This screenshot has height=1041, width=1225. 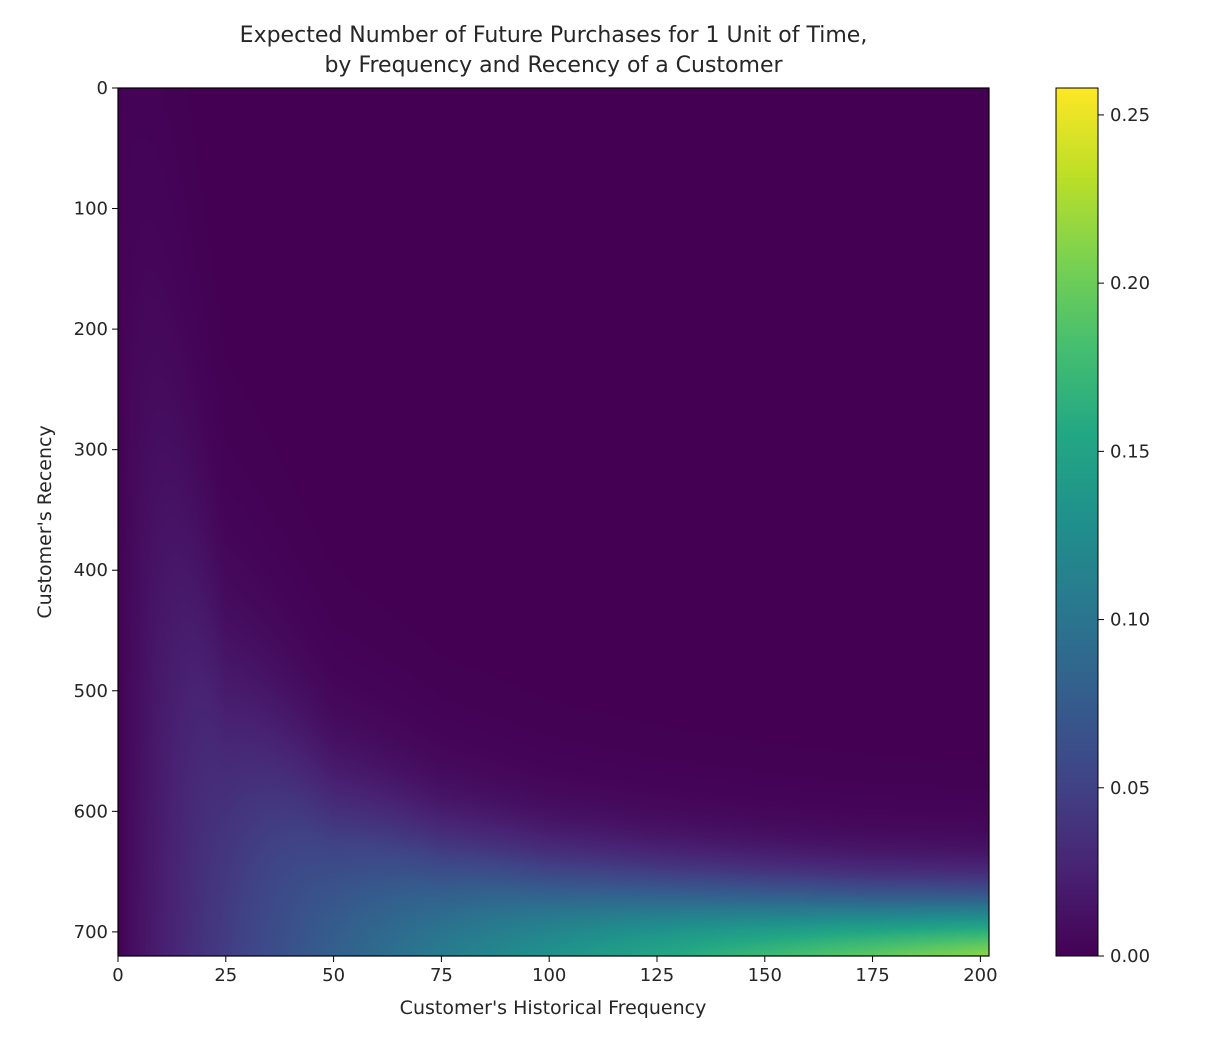 What do you see at coordinates (96, 510) in the screenshot?
I see `y-axis: 0 100 200 300 400 500 600 700` at bounding box center [96, 510].